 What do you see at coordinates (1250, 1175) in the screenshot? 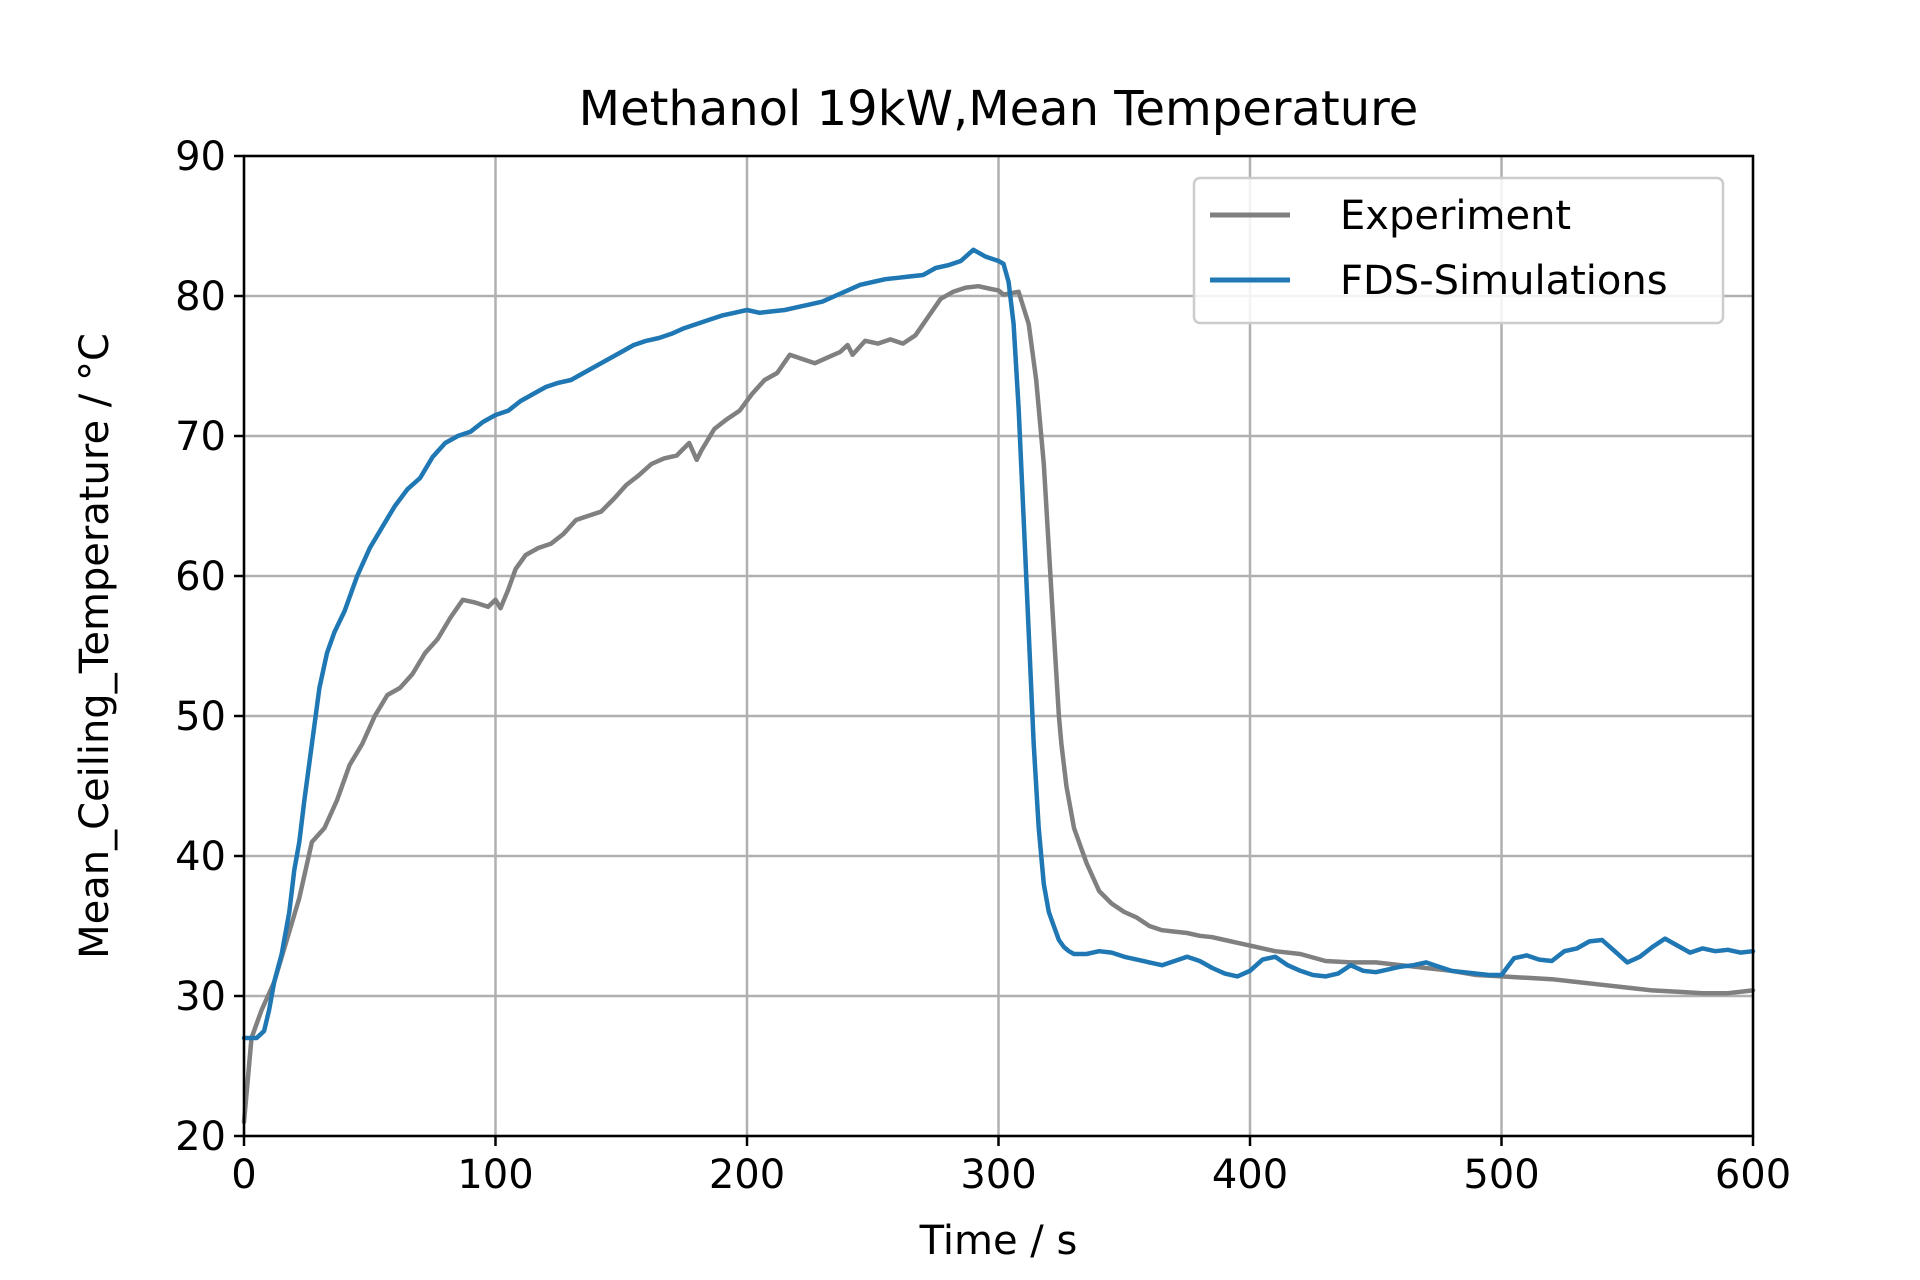
I see `x-tick-label: 400` at bounding box center [1250, 1175].